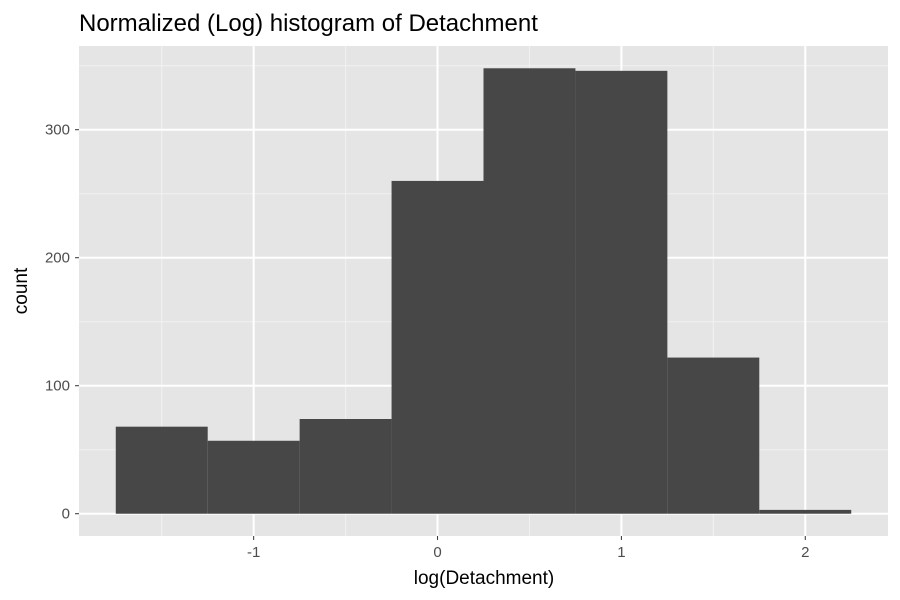  I want to click on x-tick-label: -1, so click(253, 552).